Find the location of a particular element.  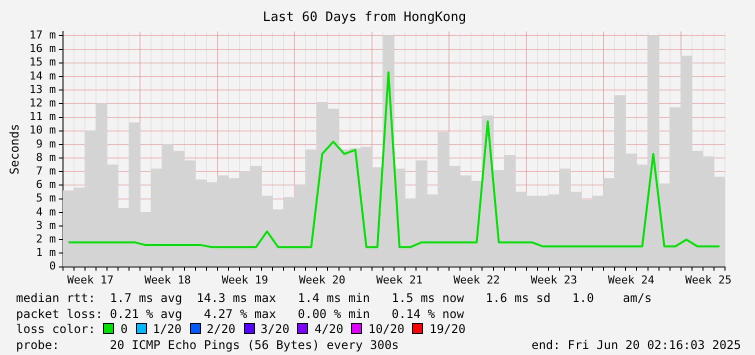

legend-label: 3/20 is located at coordinates (275, 329).